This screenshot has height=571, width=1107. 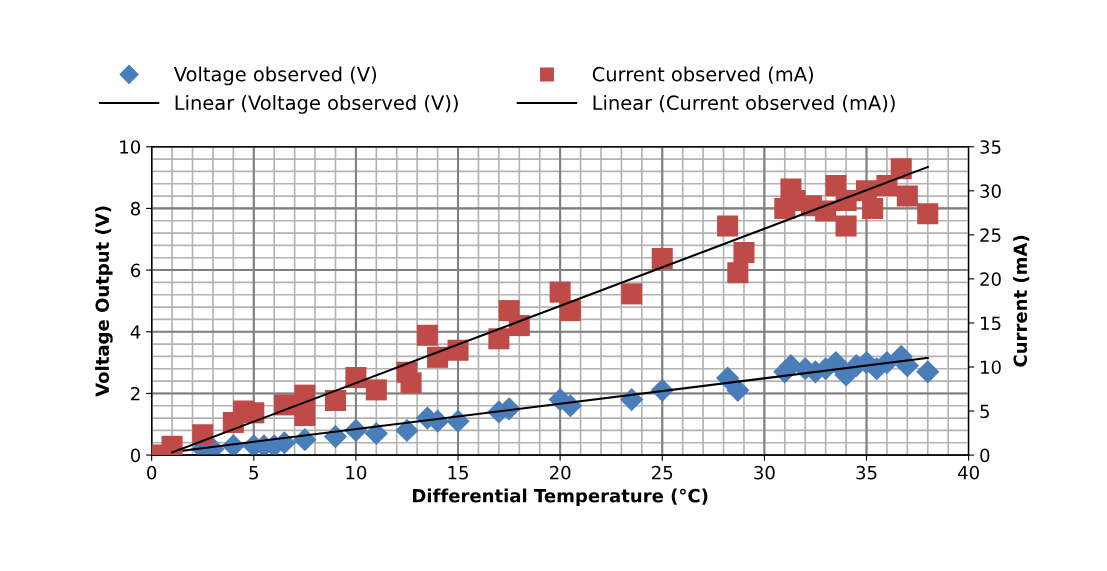 What do you see at coordinates (991, 323) in the screenshot?
I see `y2-tick-label: 15` at bounding box center [991, 323].